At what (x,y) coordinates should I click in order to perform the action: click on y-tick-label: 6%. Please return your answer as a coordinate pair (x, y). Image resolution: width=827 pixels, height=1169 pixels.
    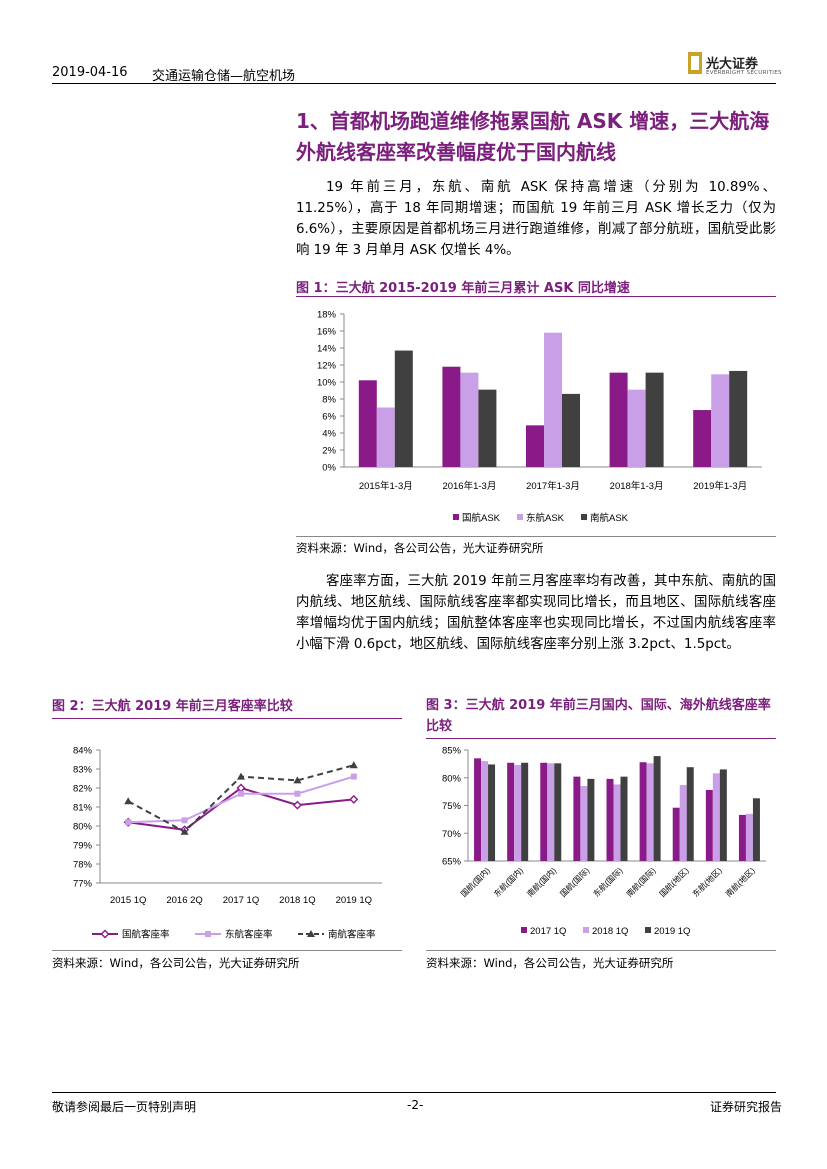
    Looking at the image, I should click on (329, 417).